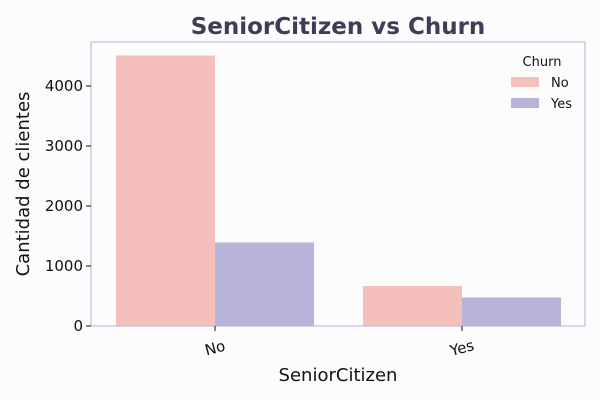 This screenshot has width=600, height=400. Describe the element at coordinates (338, 27) in the screenshot. I see `chart-title: SeniorCitizen vs Churn` at that location.